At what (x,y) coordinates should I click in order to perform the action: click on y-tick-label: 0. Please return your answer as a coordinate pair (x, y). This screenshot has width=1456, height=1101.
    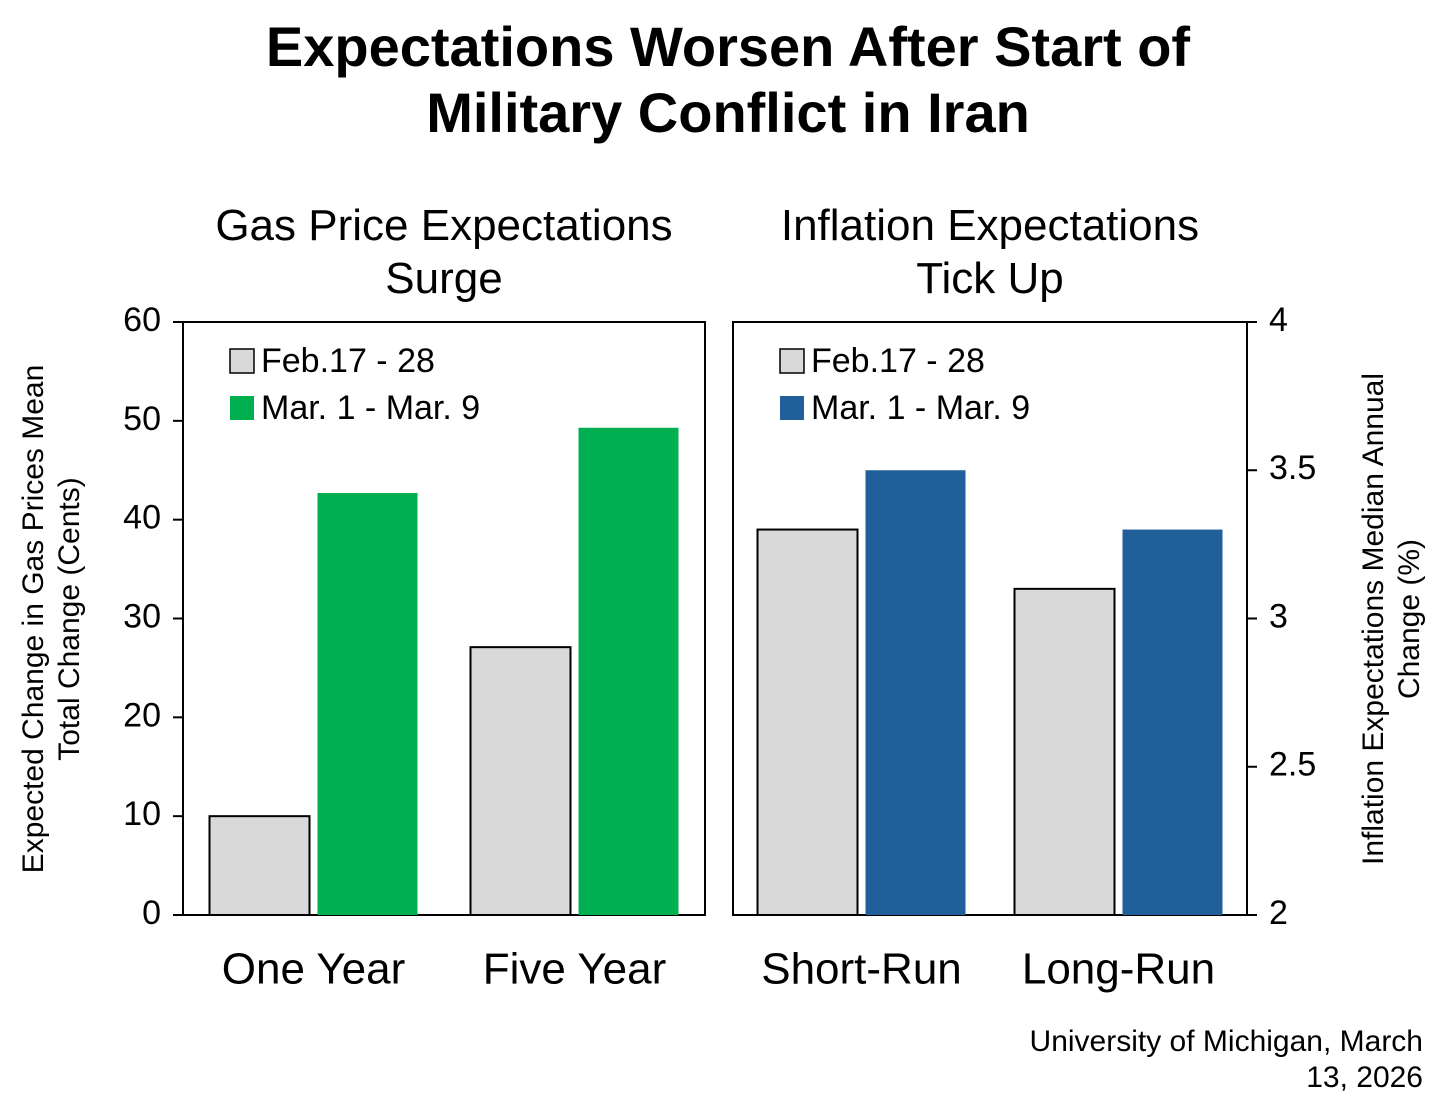
    Looking at the image, I should click on (151, 913).